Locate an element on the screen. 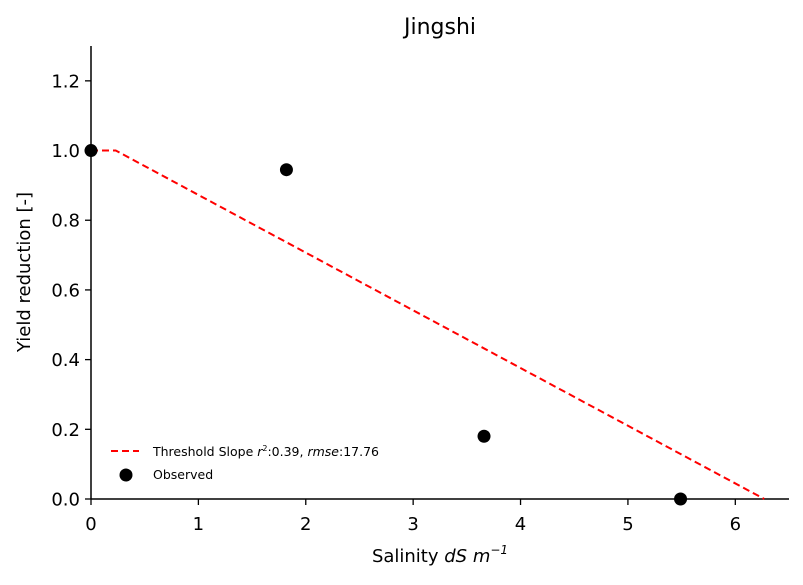 This screenshot has width=803, height=585. y-axis-title: Yield reduction [-] is located at coordinates (24, 272).